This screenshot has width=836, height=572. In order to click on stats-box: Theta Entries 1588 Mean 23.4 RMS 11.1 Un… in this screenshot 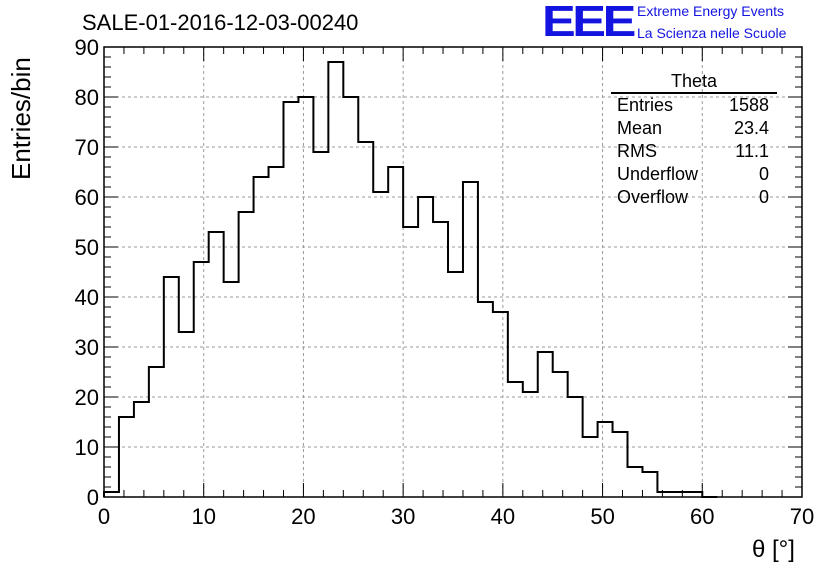, I will do `click(694, 139)`.